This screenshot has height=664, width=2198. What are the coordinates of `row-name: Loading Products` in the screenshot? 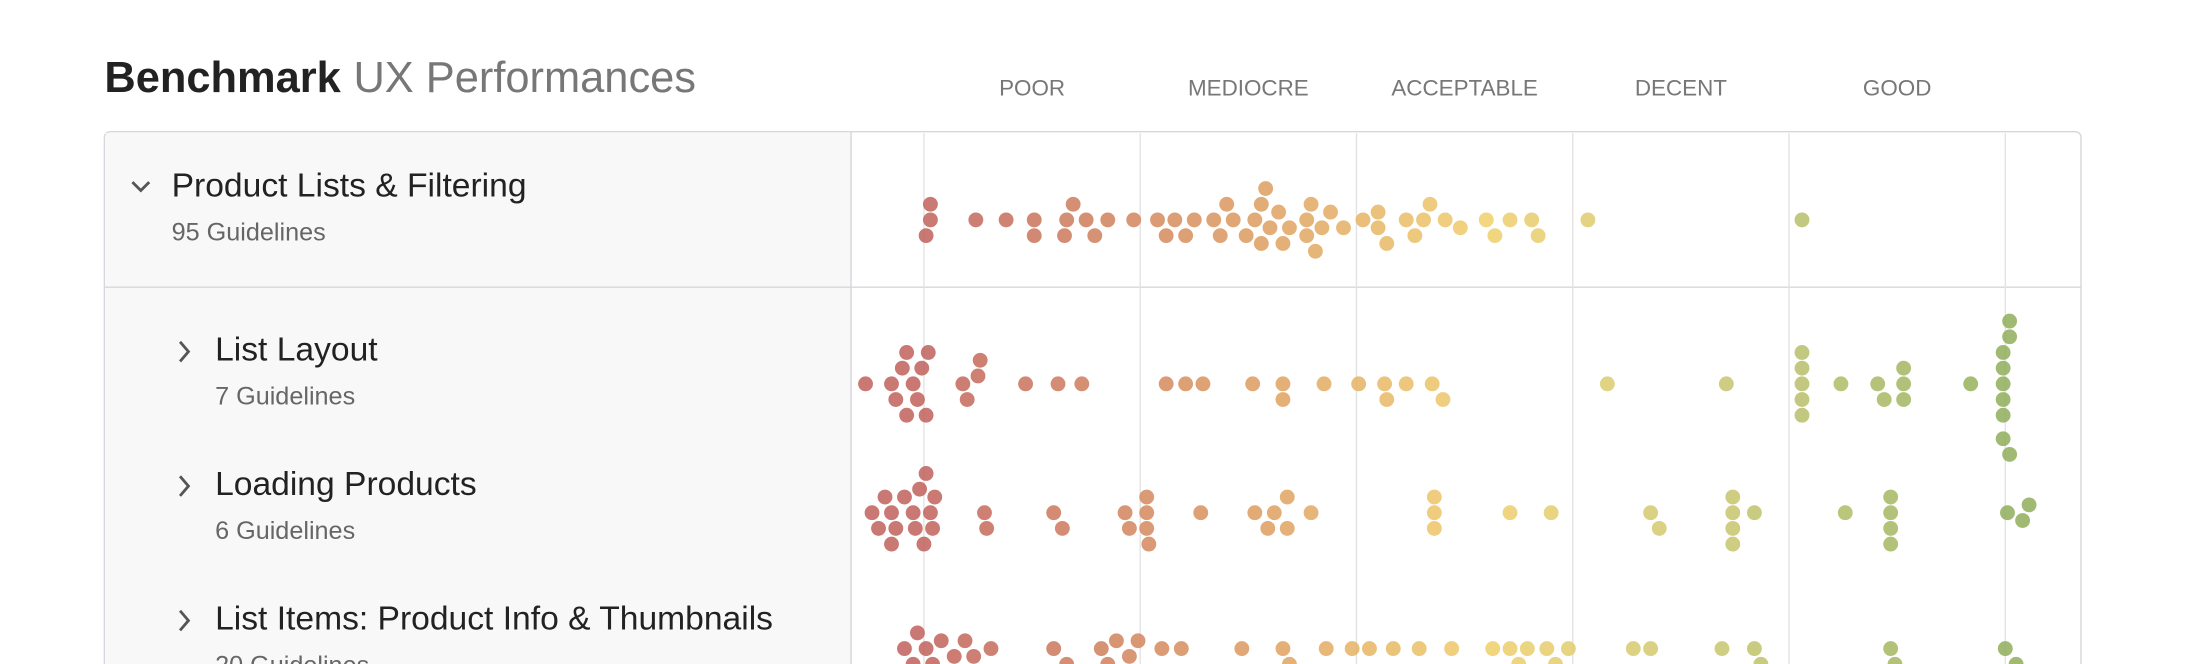 It's located at (346, 484).